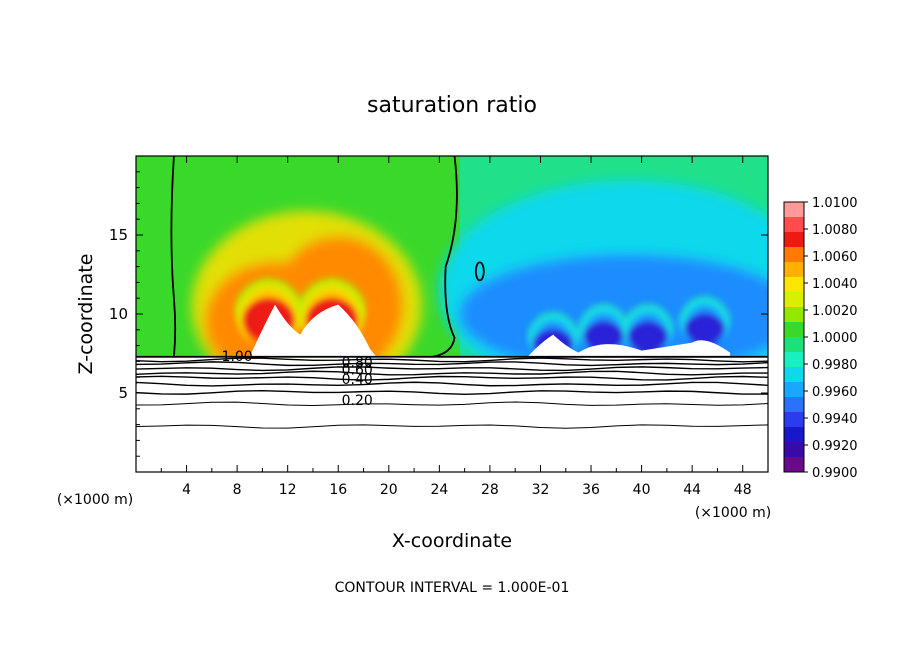 Image resolution: width=904 pixels, height=654 pixels. What do you see at coordinates (313, 330) in the screenshot?
I see `cloud-core` at bounding box center [313, 330].